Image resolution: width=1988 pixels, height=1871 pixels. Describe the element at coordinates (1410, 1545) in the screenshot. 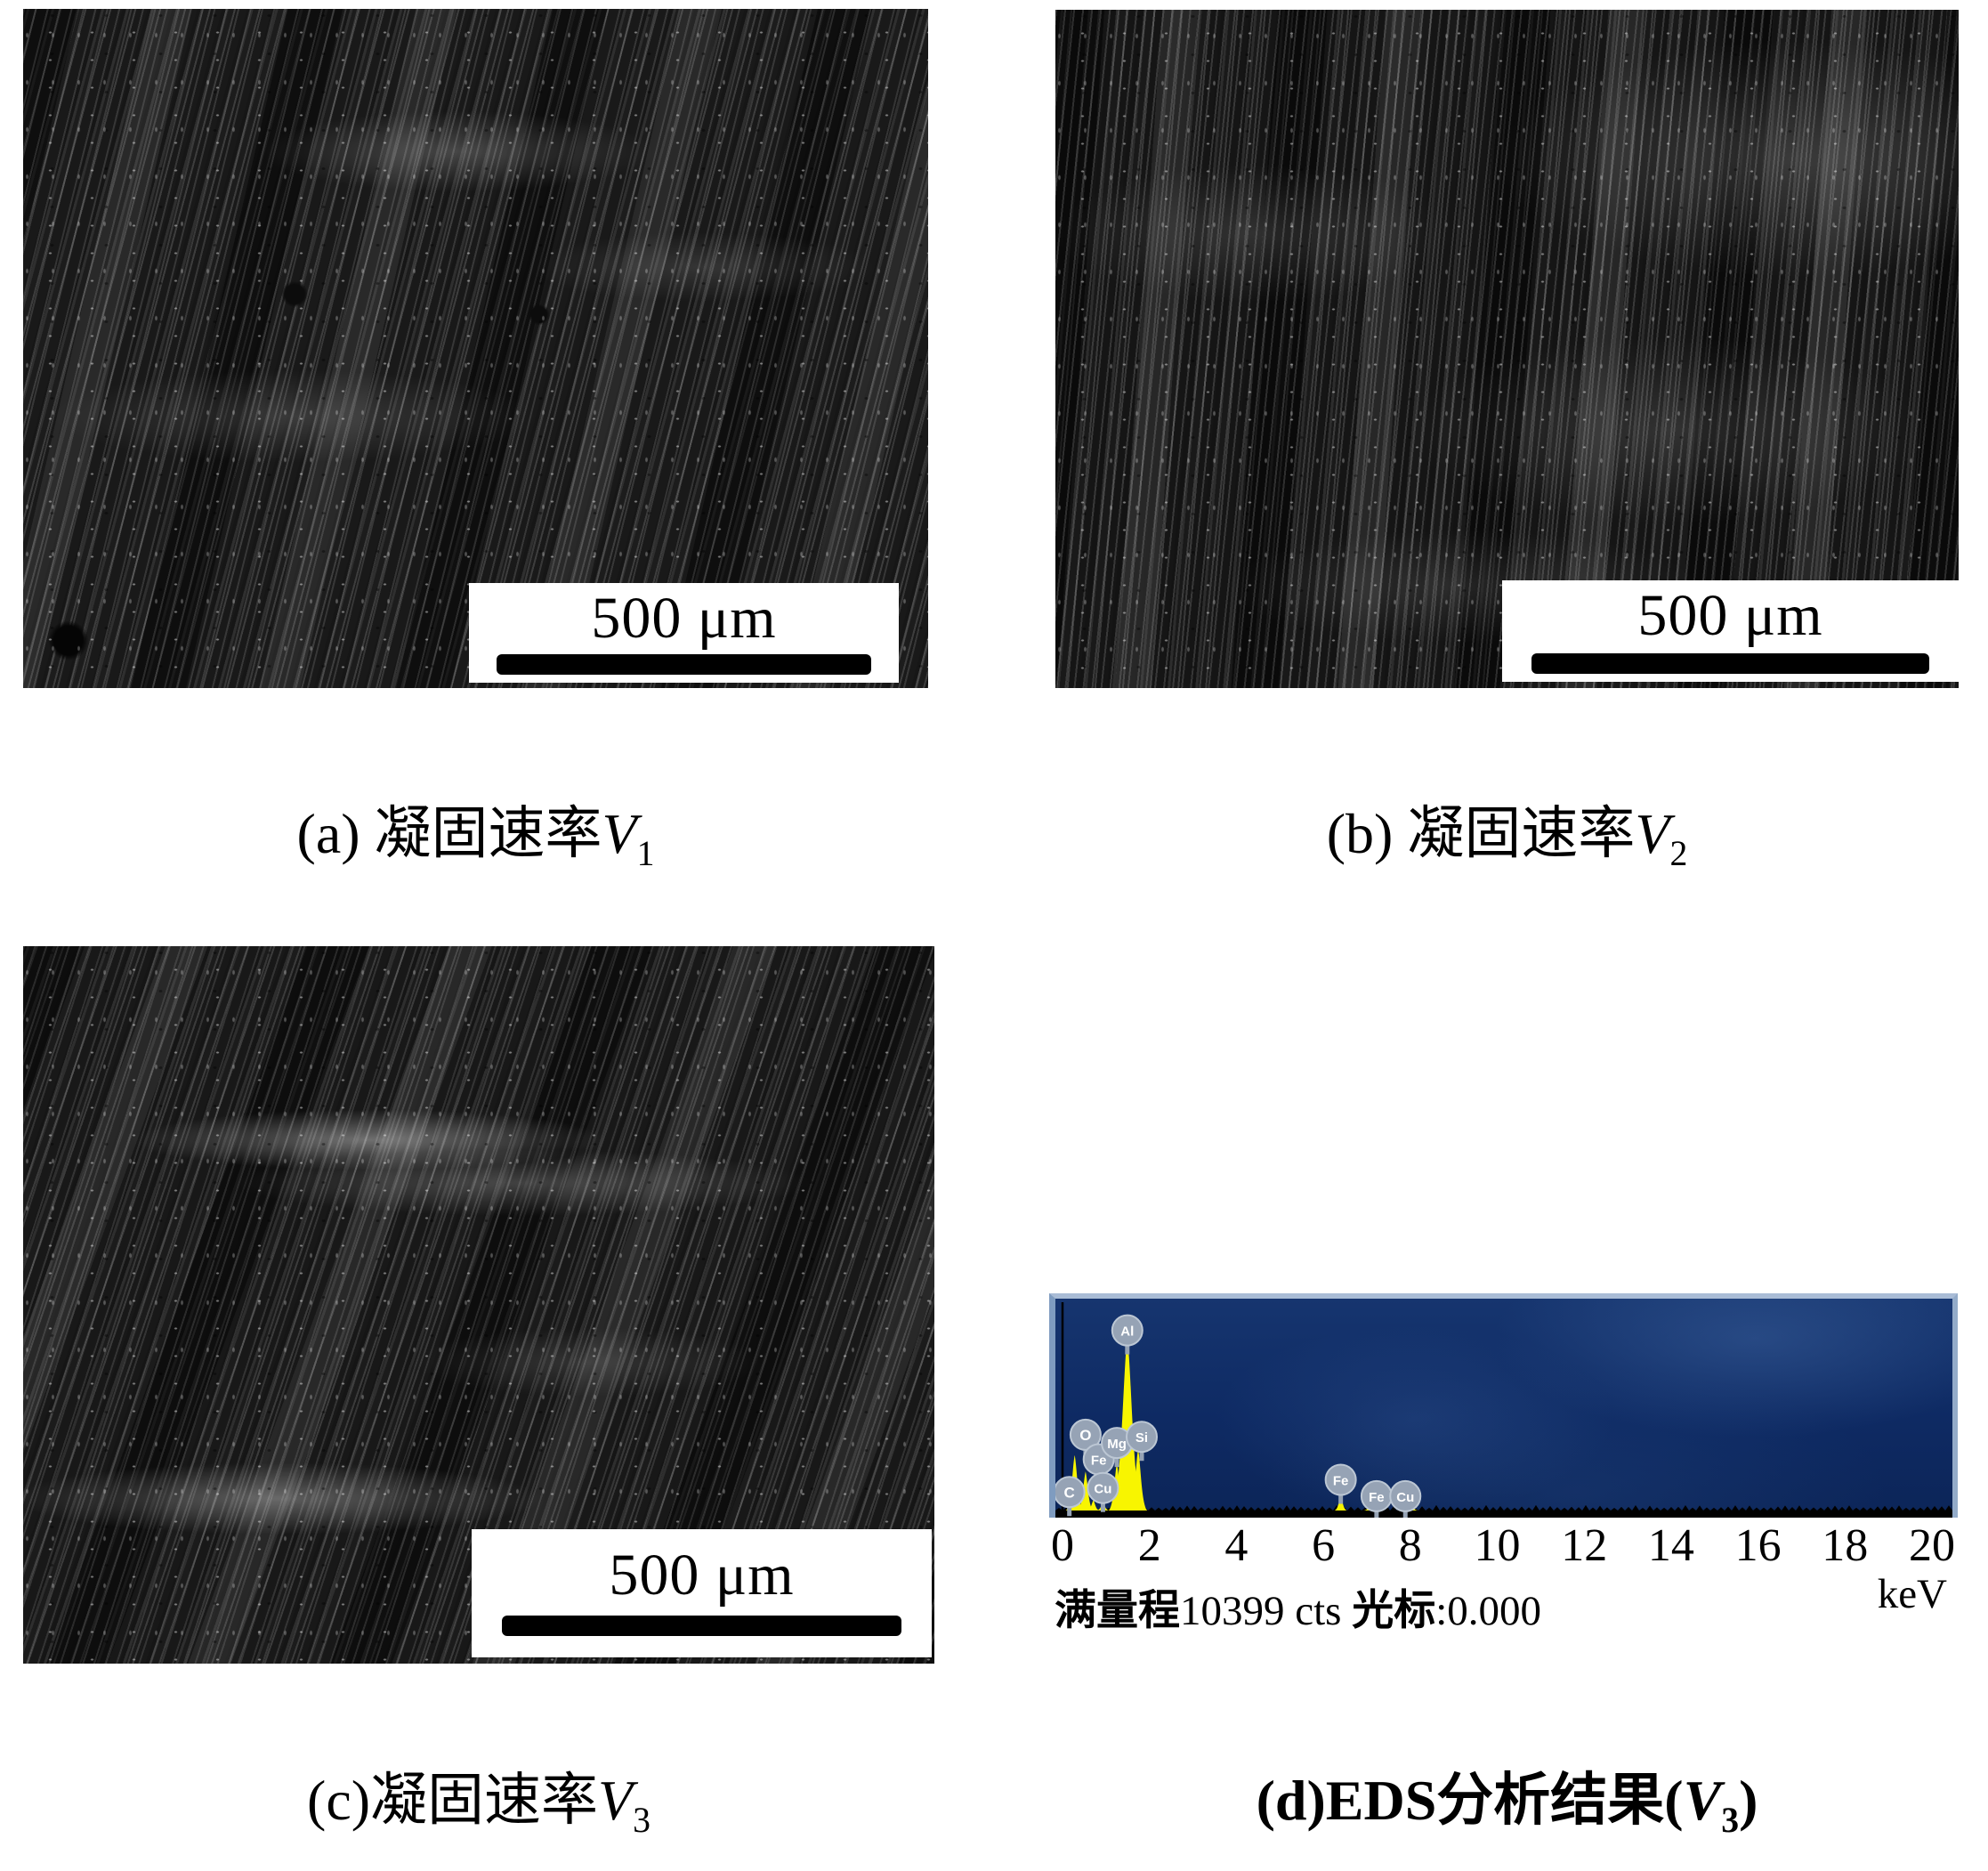

I see `x-tick-8: 8` at that location.